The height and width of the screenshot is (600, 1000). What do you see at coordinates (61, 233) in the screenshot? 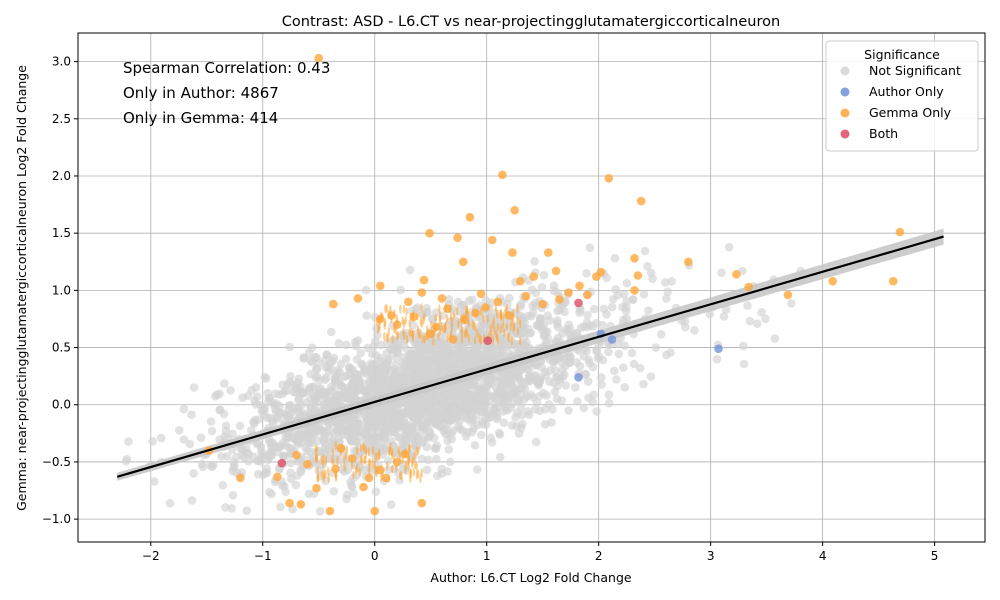
I see `y-tick-label: 1.5` at bounding box center [61, 233].